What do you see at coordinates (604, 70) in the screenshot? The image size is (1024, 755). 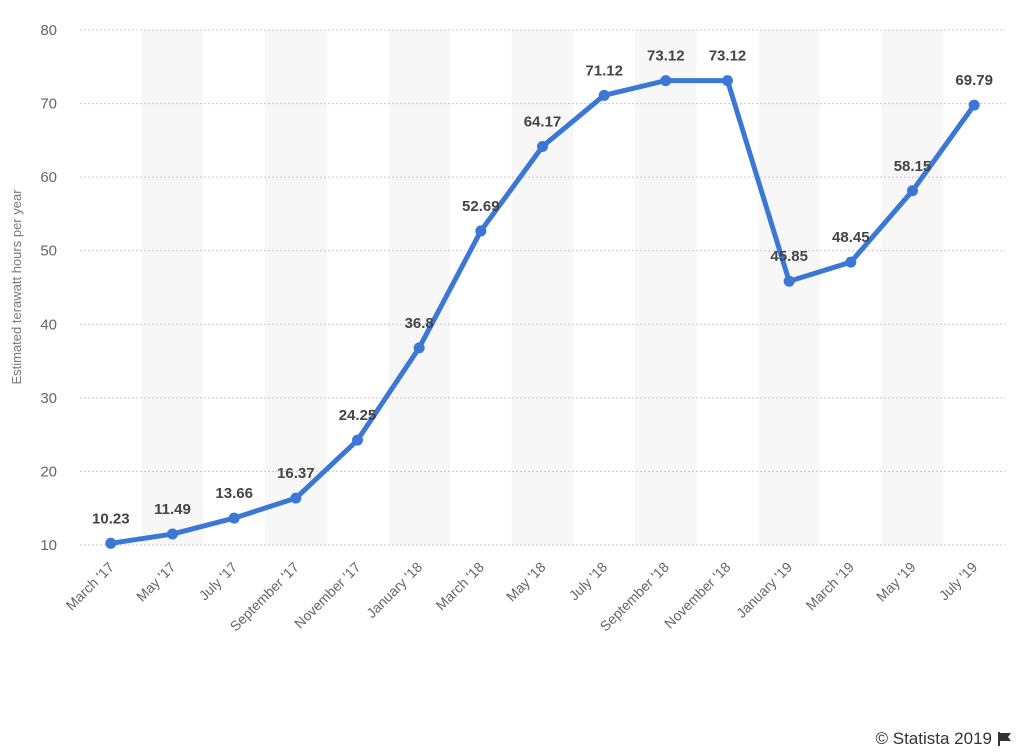 I see `data-label: 71.12` at bounding box center [604, 70].